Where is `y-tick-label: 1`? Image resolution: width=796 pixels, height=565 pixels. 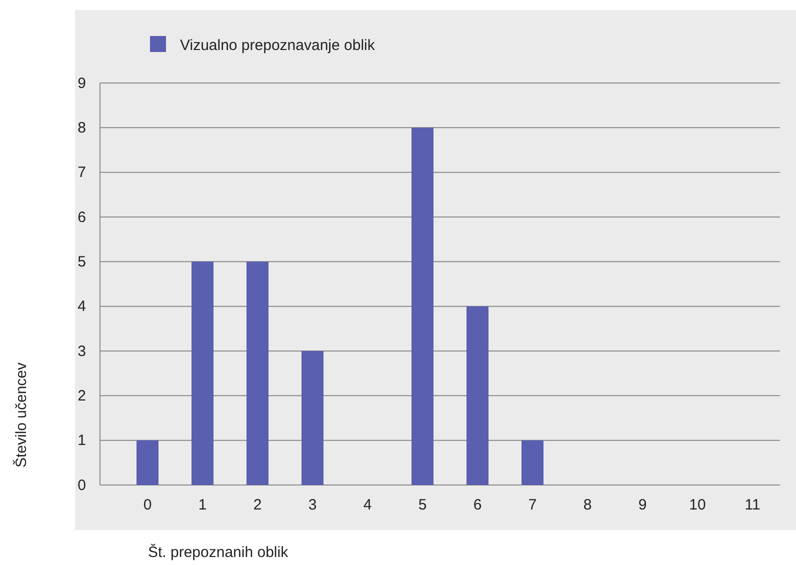 y-tick-label: 1 is located at coordinates (82, 441).